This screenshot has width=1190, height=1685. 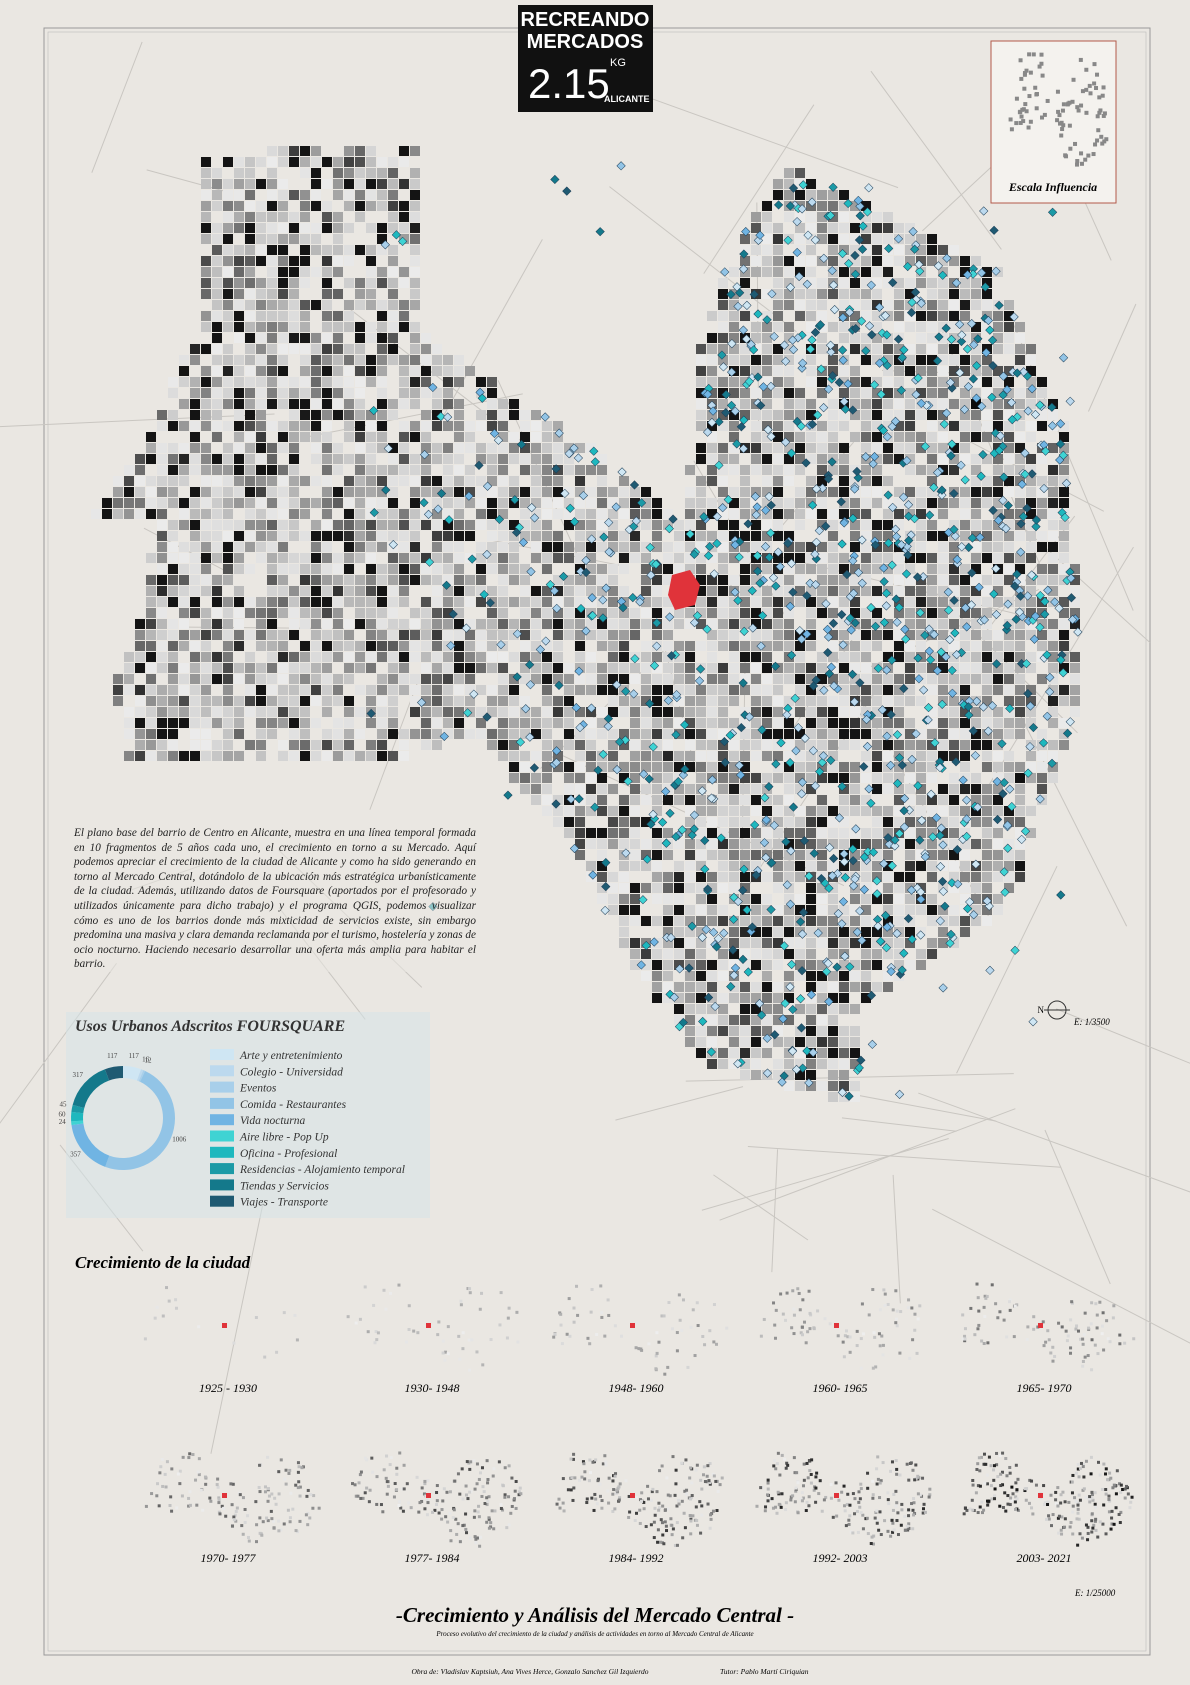 I want to click on street, so click(x=1061, y=1276).